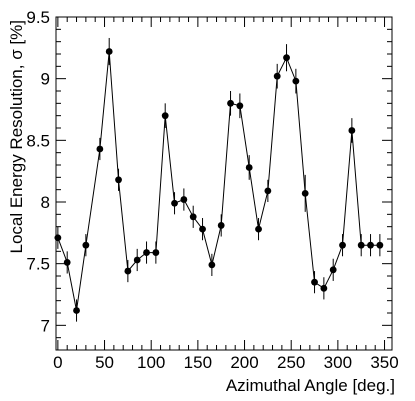 Image resolution: width=415 pixels, height=401 pixels. Describe the element at coordinates (16, 137) in the screenshot. I see `y-axis-title: Local Energy Resolution, σ [%]` at that location.